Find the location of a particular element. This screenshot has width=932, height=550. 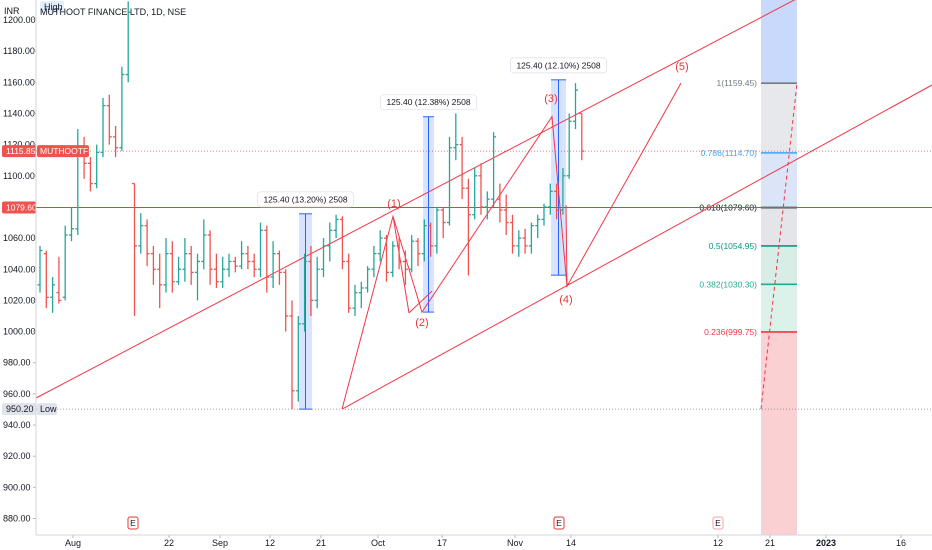

measure-label: 125.40 (13.20%) 2508 is located at coordinates (305, 199).